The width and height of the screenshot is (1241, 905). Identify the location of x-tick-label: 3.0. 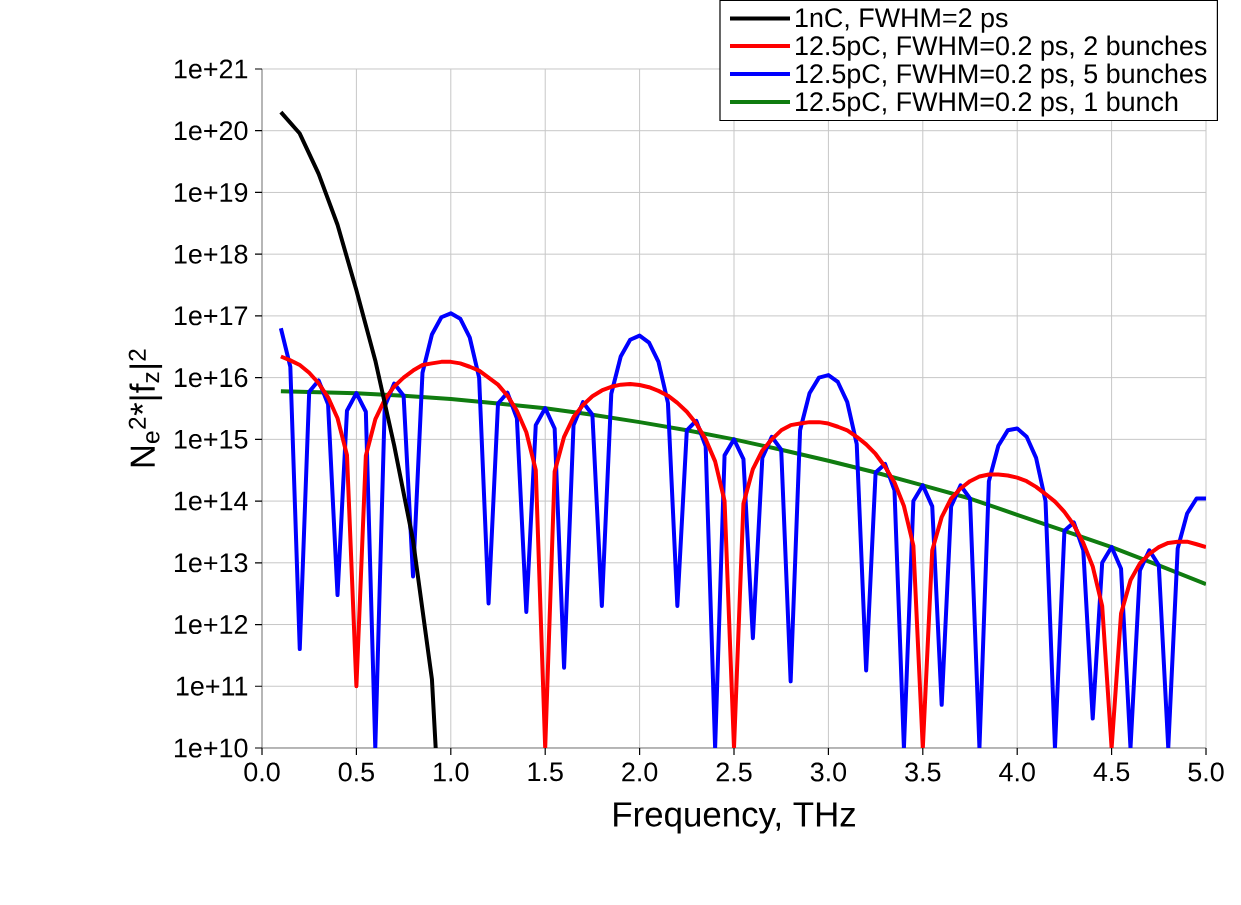
(828, 772).